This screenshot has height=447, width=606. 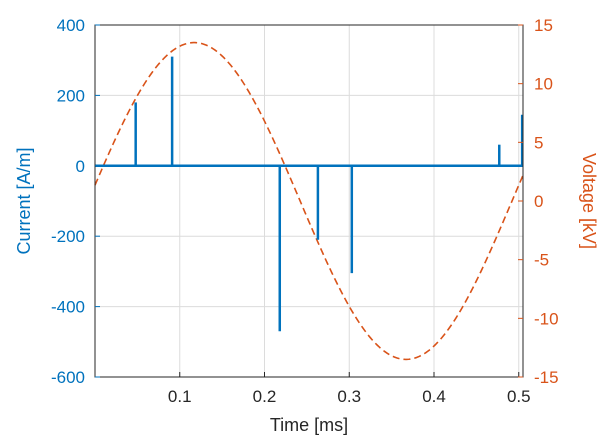 I want to click on right-axis-label: Voltage [kV], so click(x=589, y=201).